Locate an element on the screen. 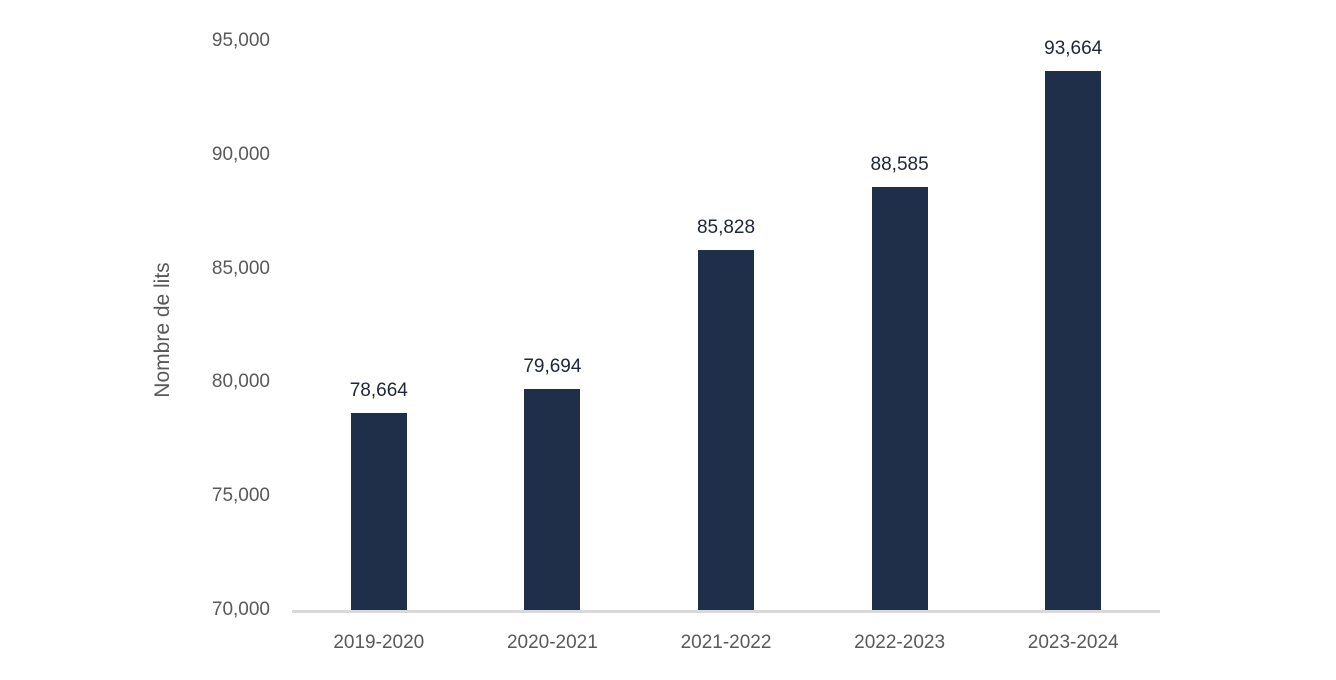  data-label: 88,585 is located at coordinates (899, 164).